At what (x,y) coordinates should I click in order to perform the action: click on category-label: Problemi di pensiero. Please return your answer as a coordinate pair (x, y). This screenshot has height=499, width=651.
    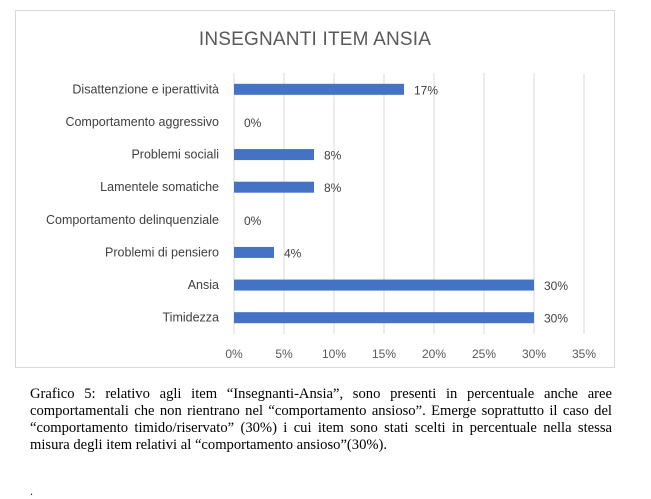
    Looking at the image, I should click on (162, 252).